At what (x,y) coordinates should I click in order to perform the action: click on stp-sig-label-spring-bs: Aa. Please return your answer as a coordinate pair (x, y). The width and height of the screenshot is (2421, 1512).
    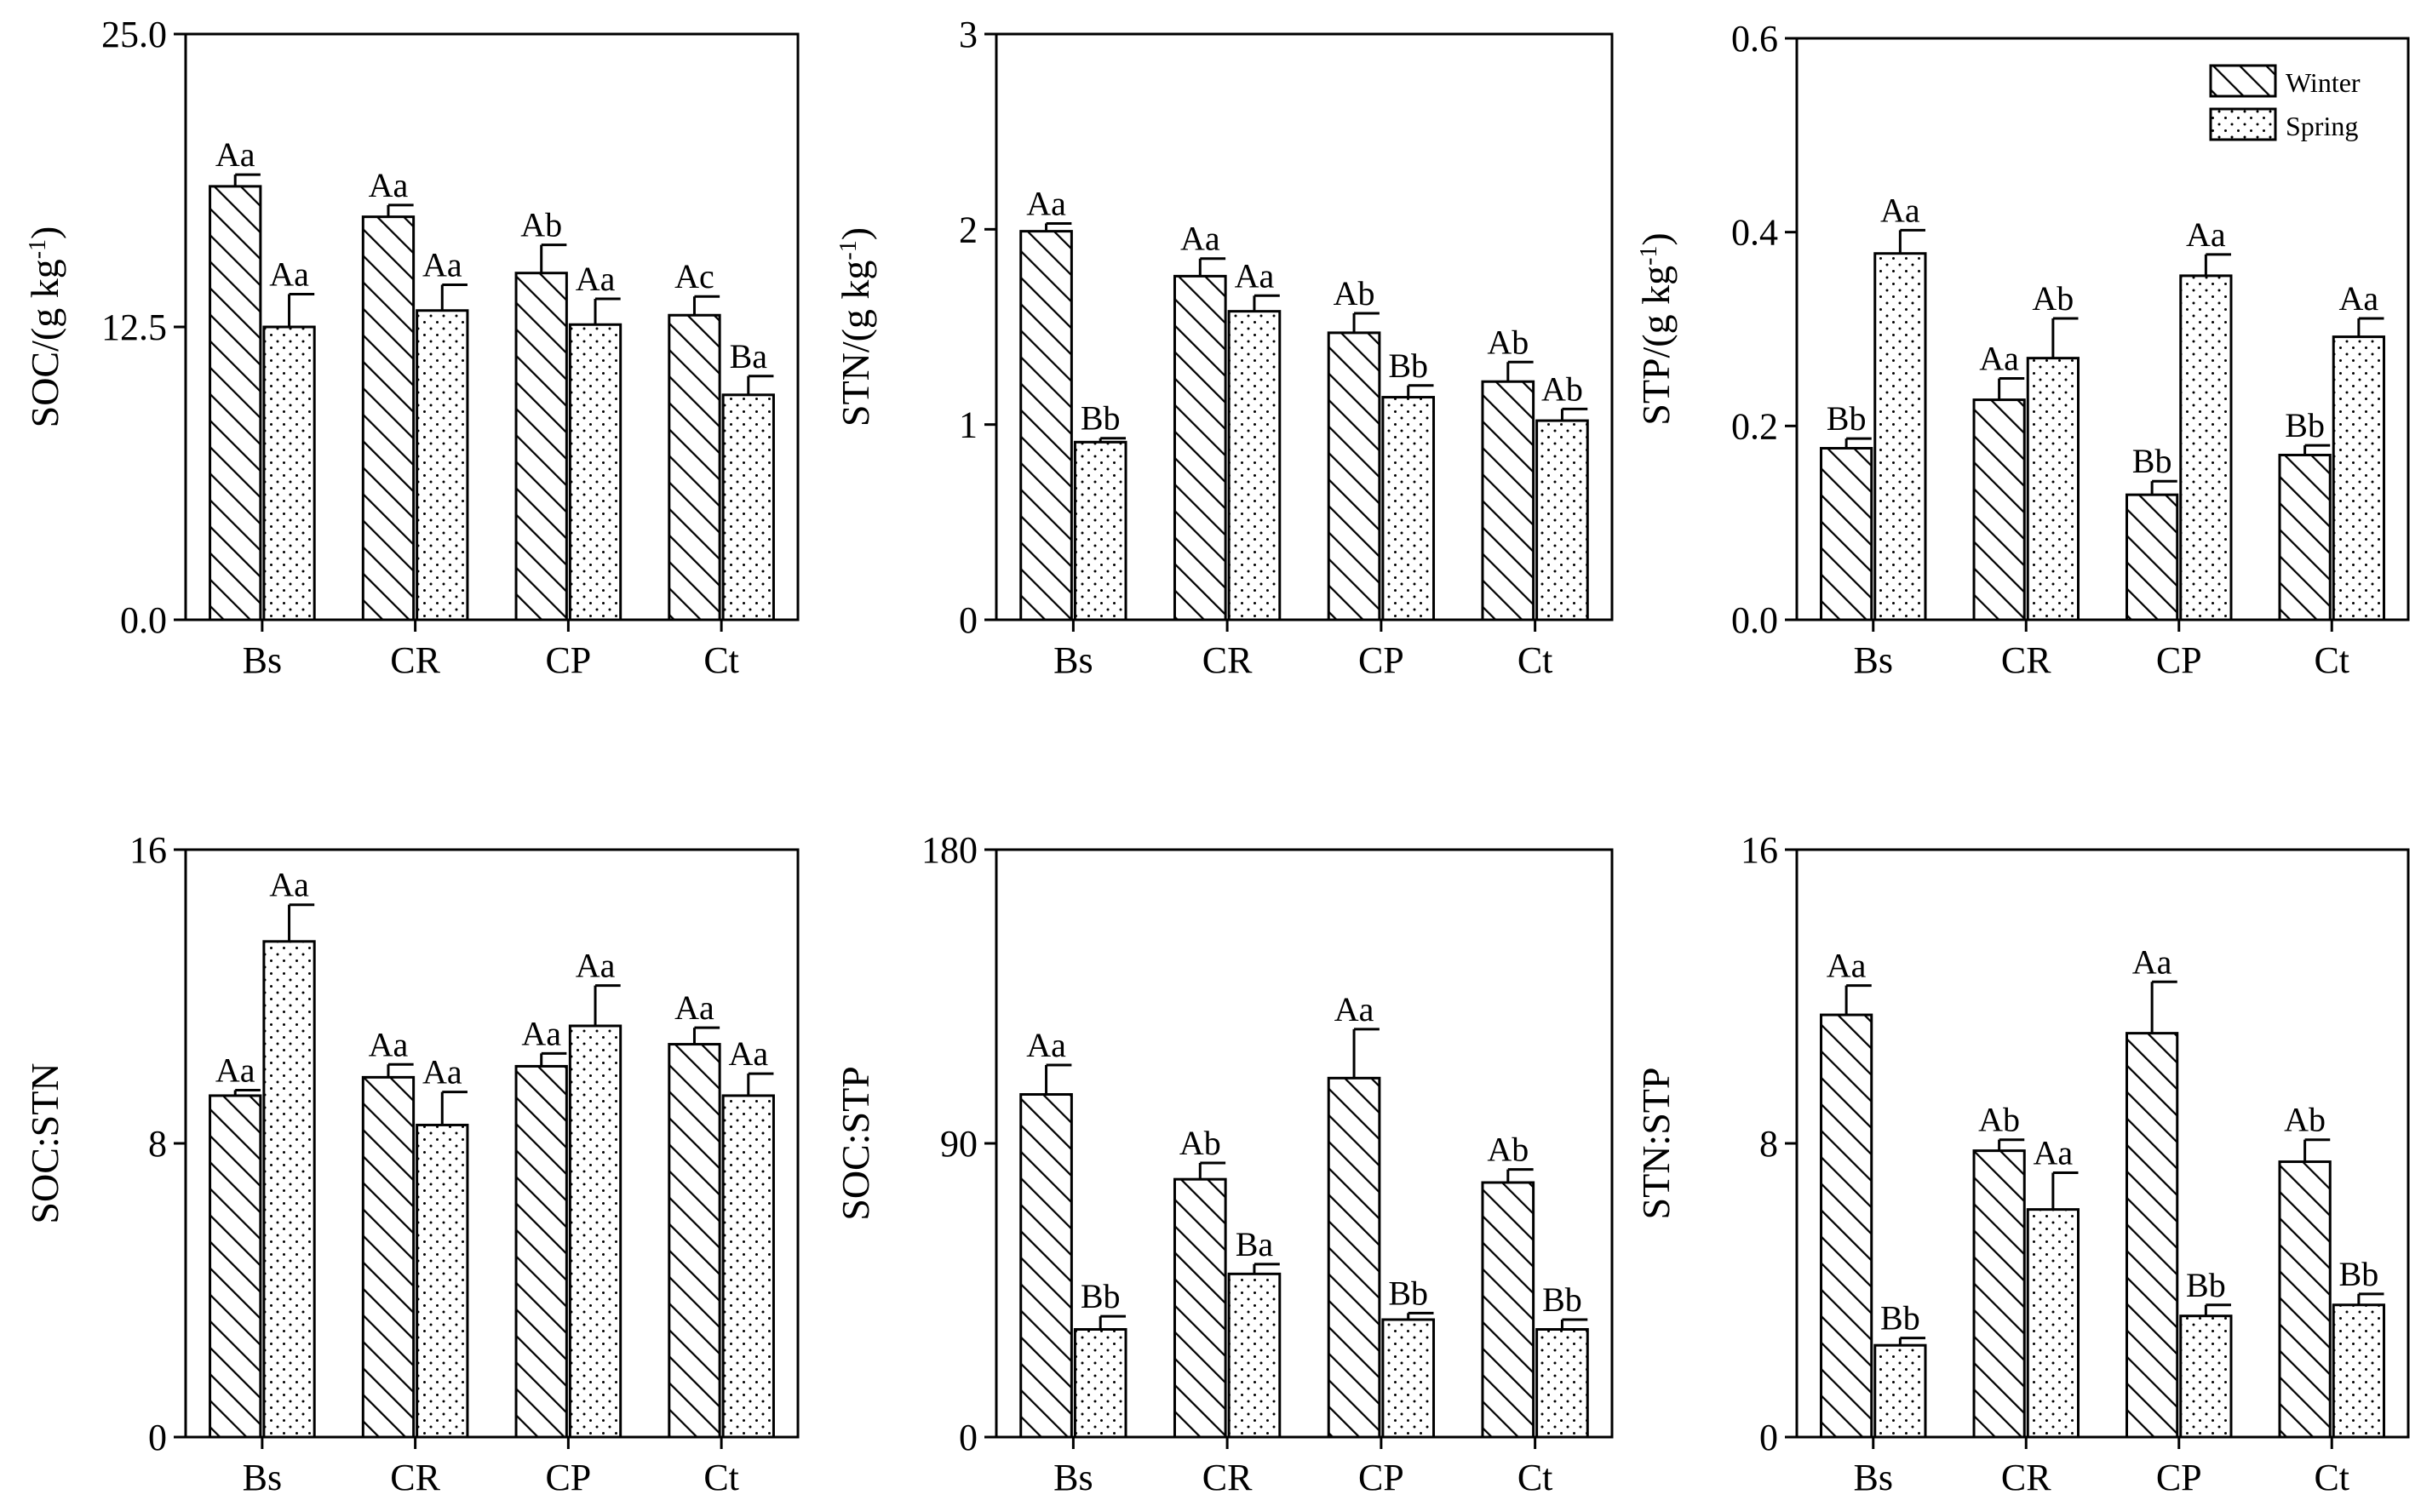
    Looking at the image, I should click on (1900, 210).